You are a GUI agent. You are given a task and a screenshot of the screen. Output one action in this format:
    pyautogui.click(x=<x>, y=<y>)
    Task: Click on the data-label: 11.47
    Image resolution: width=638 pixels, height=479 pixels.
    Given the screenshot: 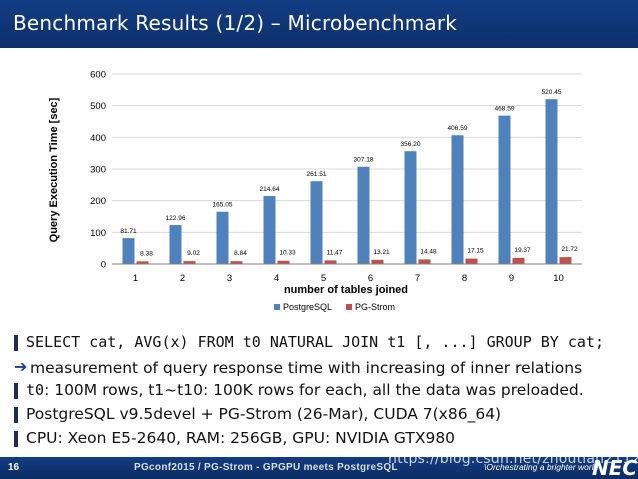 What is the action you would take?
    pyautogui.click(x=335, y=252)
    